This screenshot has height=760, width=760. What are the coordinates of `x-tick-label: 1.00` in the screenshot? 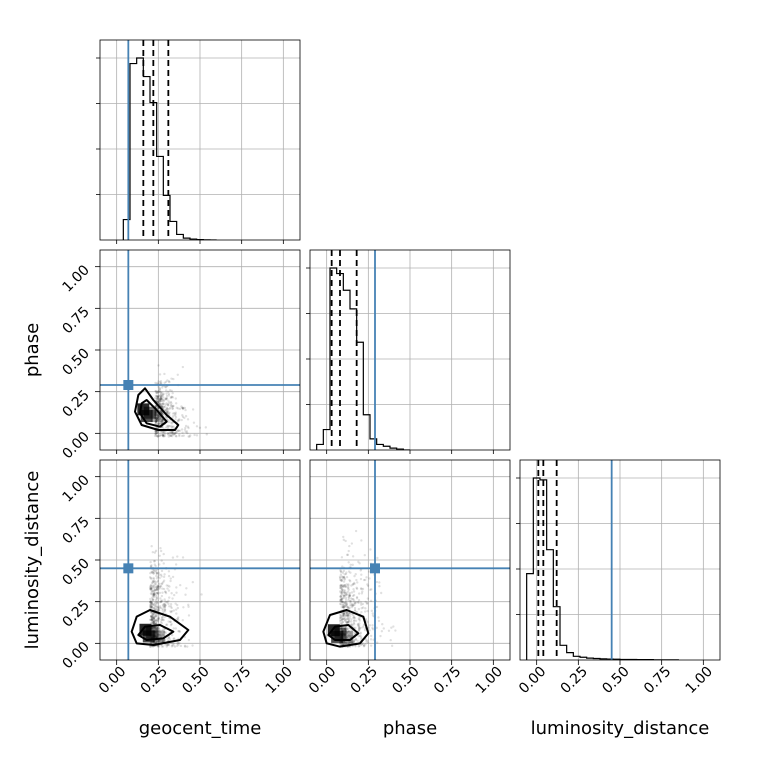 It's located at (279, 680).